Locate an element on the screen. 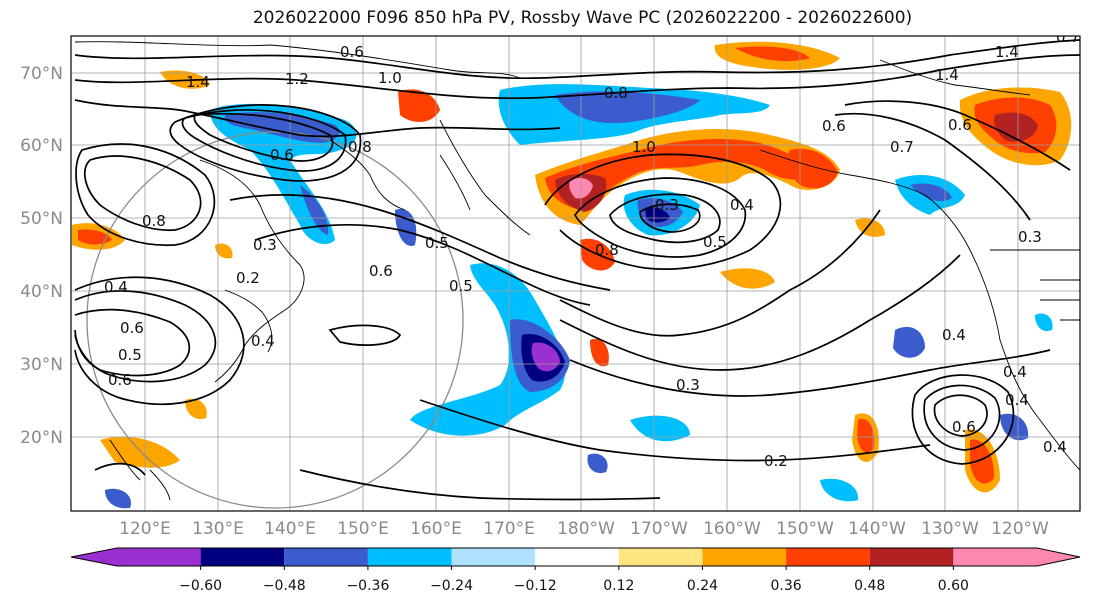 This screenshot has width=1105, height=604. colorbar-tick-label: −0.24 is located at coordinates (451, 586).